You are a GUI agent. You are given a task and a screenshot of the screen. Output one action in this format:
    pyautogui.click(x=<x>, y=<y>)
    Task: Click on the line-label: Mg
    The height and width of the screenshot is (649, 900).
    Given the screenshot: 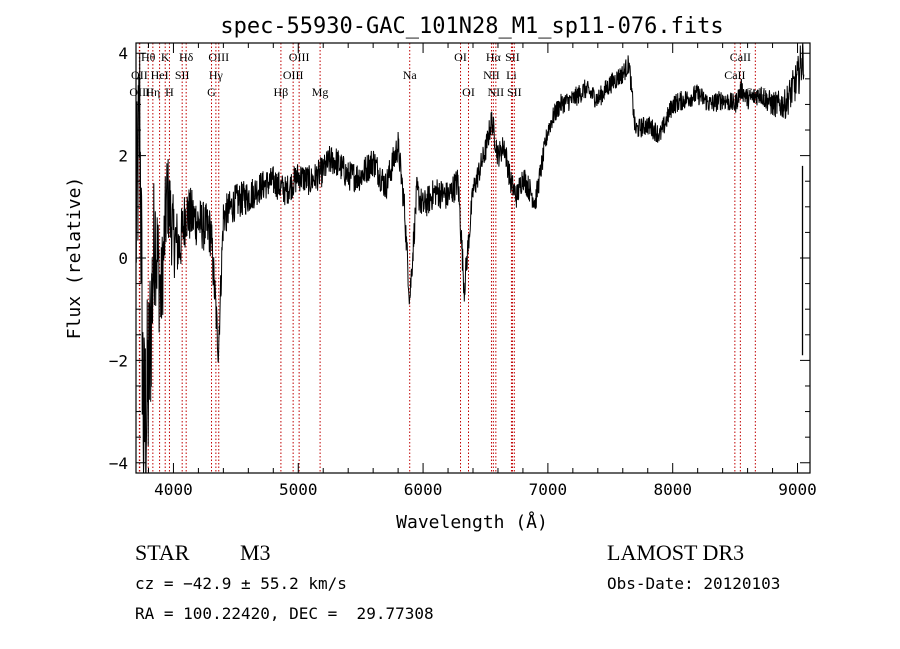 What is the action you would take?
    pyautogui.click(x=320, y=92)
    